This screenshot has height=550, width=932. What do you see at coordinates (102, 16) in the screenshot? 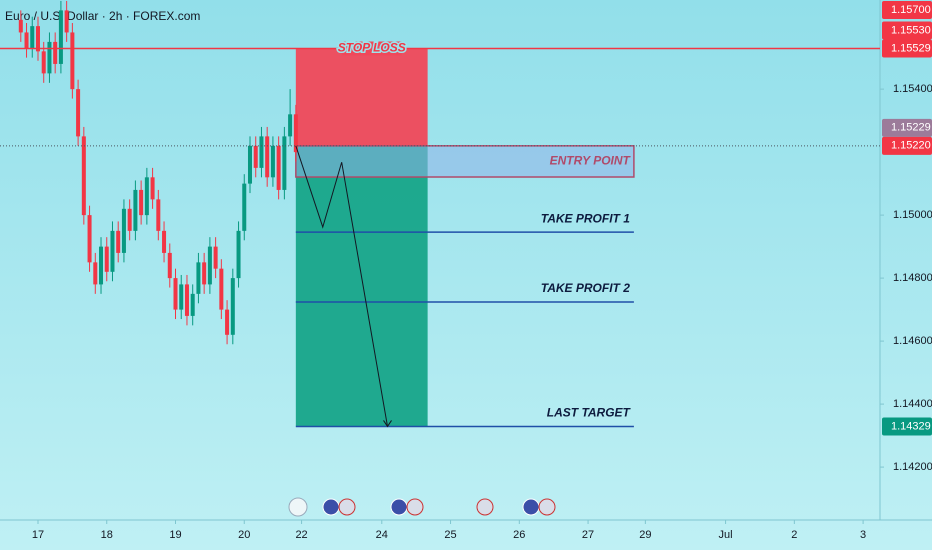
I see `chart-title: Euro / U.S. Dollar · 2h · FOREX.com` at bounding box center [102, 16].